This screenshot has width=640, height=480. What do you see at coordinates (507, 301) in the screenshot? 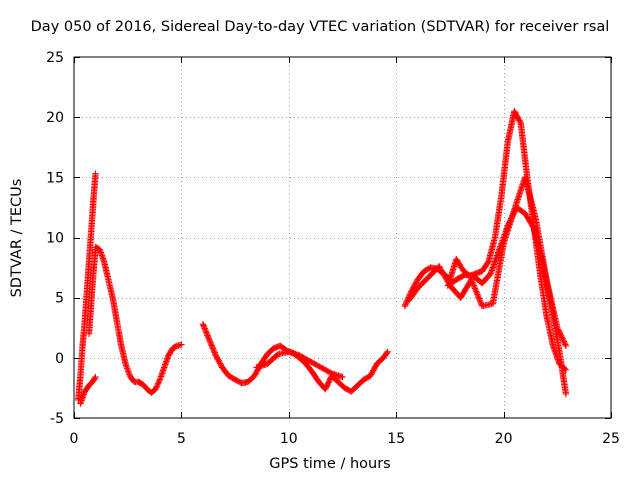
I see `series-segment-4-c` at bounding box center [507, 301].